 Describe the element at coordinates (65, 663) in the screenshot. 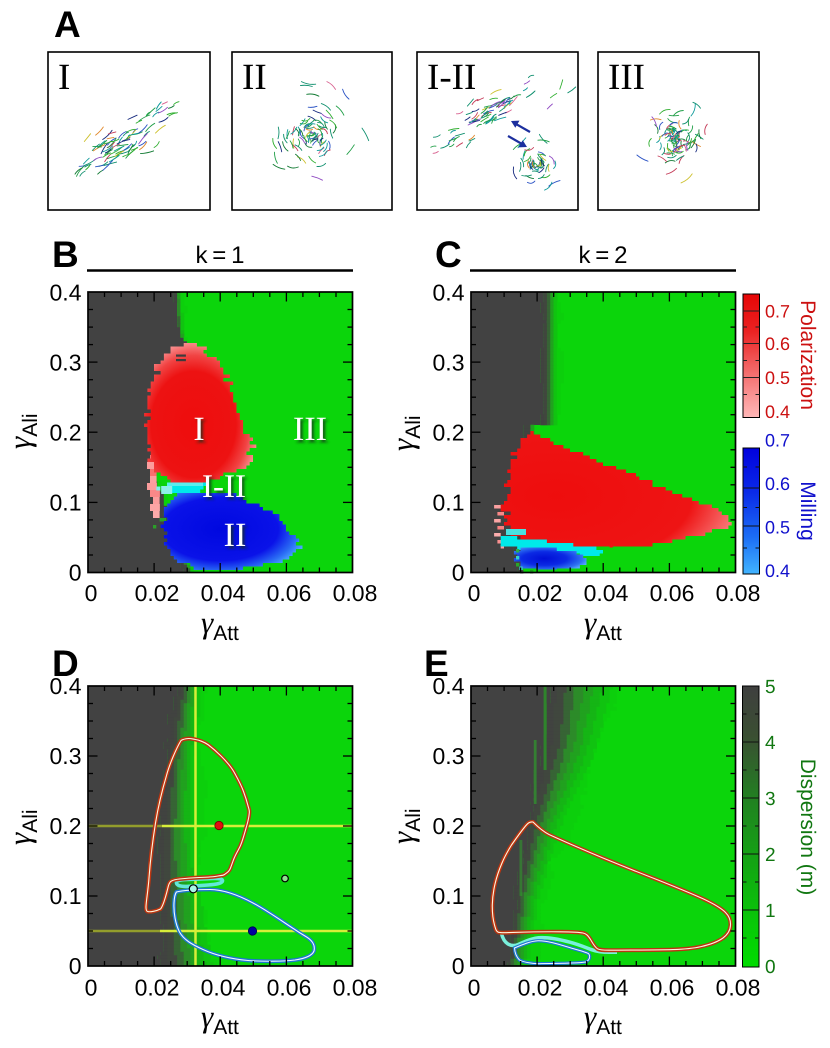

I see `svg-text: D` at that location.